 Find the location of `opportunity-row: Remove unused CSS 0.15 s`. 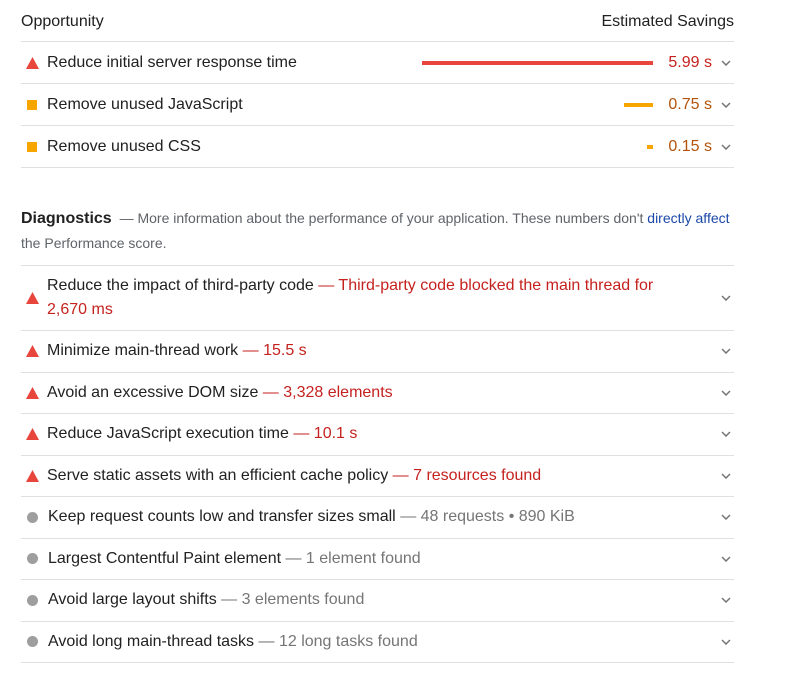

opportunity-row: Remove unused CSS 0.15 s is located at coordinates (377, 147).